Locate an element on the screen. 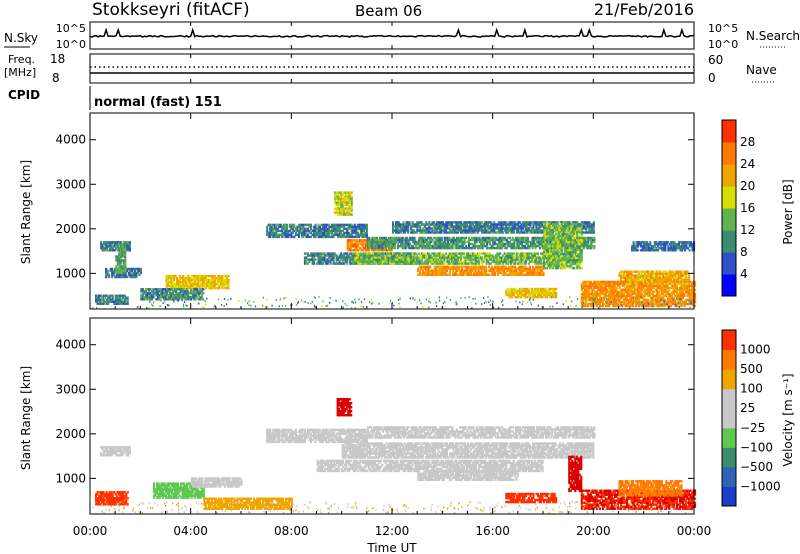  cpid-label: CPID is located at coordinates (24, 95).